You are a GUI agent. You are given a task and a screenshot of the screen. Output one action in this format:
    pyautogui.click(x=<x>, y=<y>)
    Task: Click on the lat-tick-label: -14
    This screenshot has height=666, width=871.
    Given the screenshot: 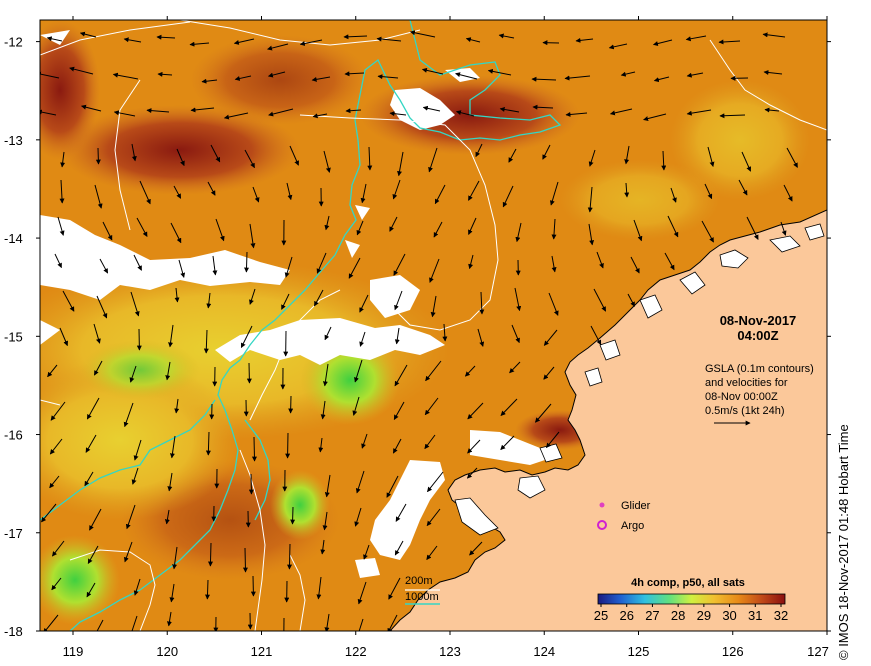 What is the action you would take?
    pyautogui.click(x=13, y=238)
    